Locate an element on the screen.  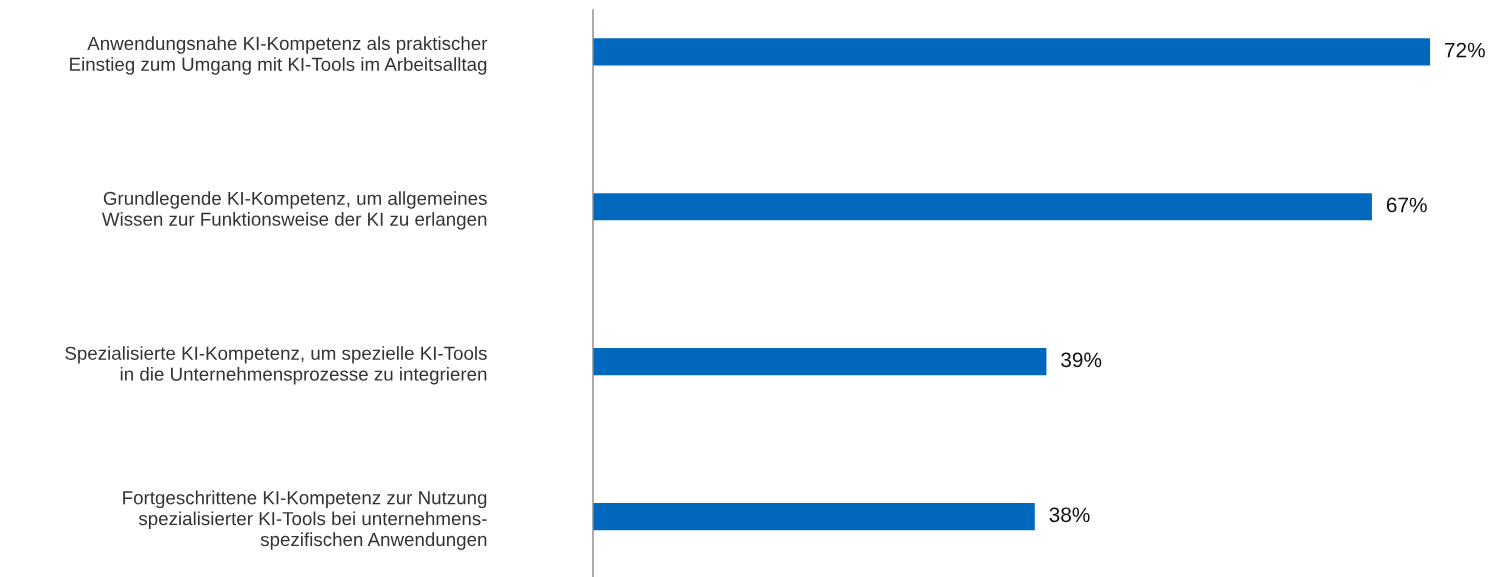
data-label: 39% is located at coordinates (1081, 360).